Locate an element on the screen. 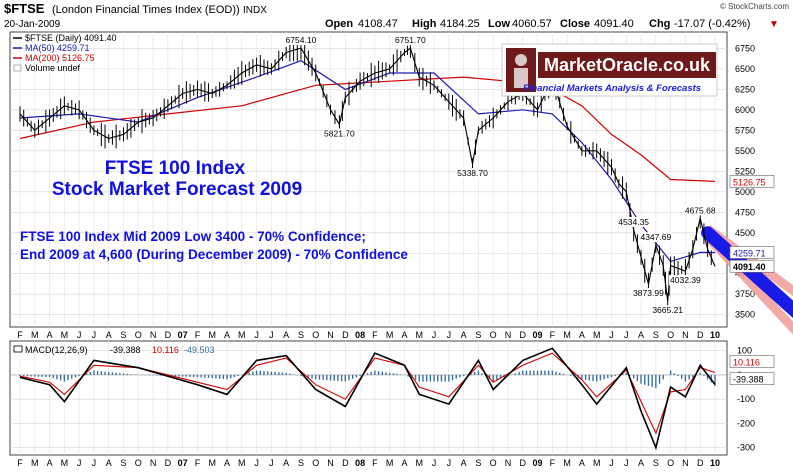 This screenshot has height=476, width=793. signal-value-tag: 10.116 is located at coordinates (746, 363).